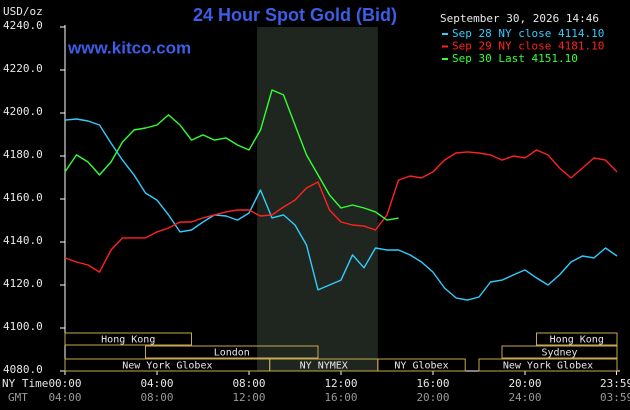 This screenshot has height=410, width=630. What do you see at coordinates (25, 383) in the screenshot?
I see `x-row-label: NY Time` at bounding box center [25, 383].